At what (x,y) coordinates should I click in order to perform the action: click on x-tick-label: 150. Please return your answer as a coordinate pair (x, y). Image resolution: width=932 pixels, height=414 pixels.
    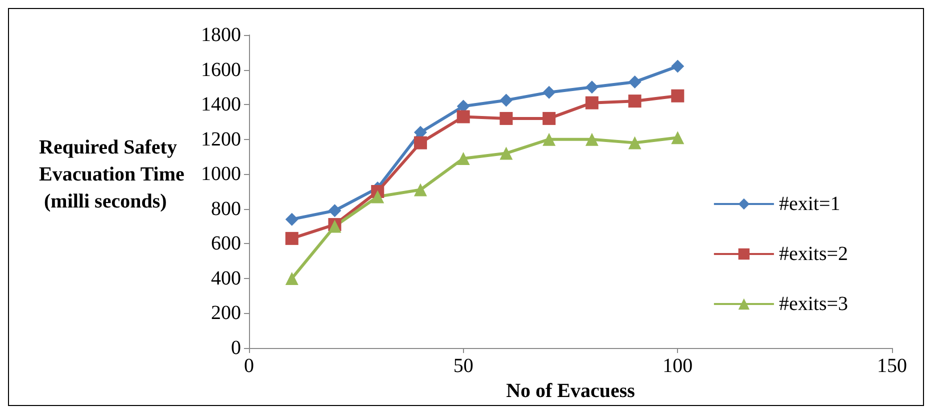
    Looking at the image, I should click on (892, 366).